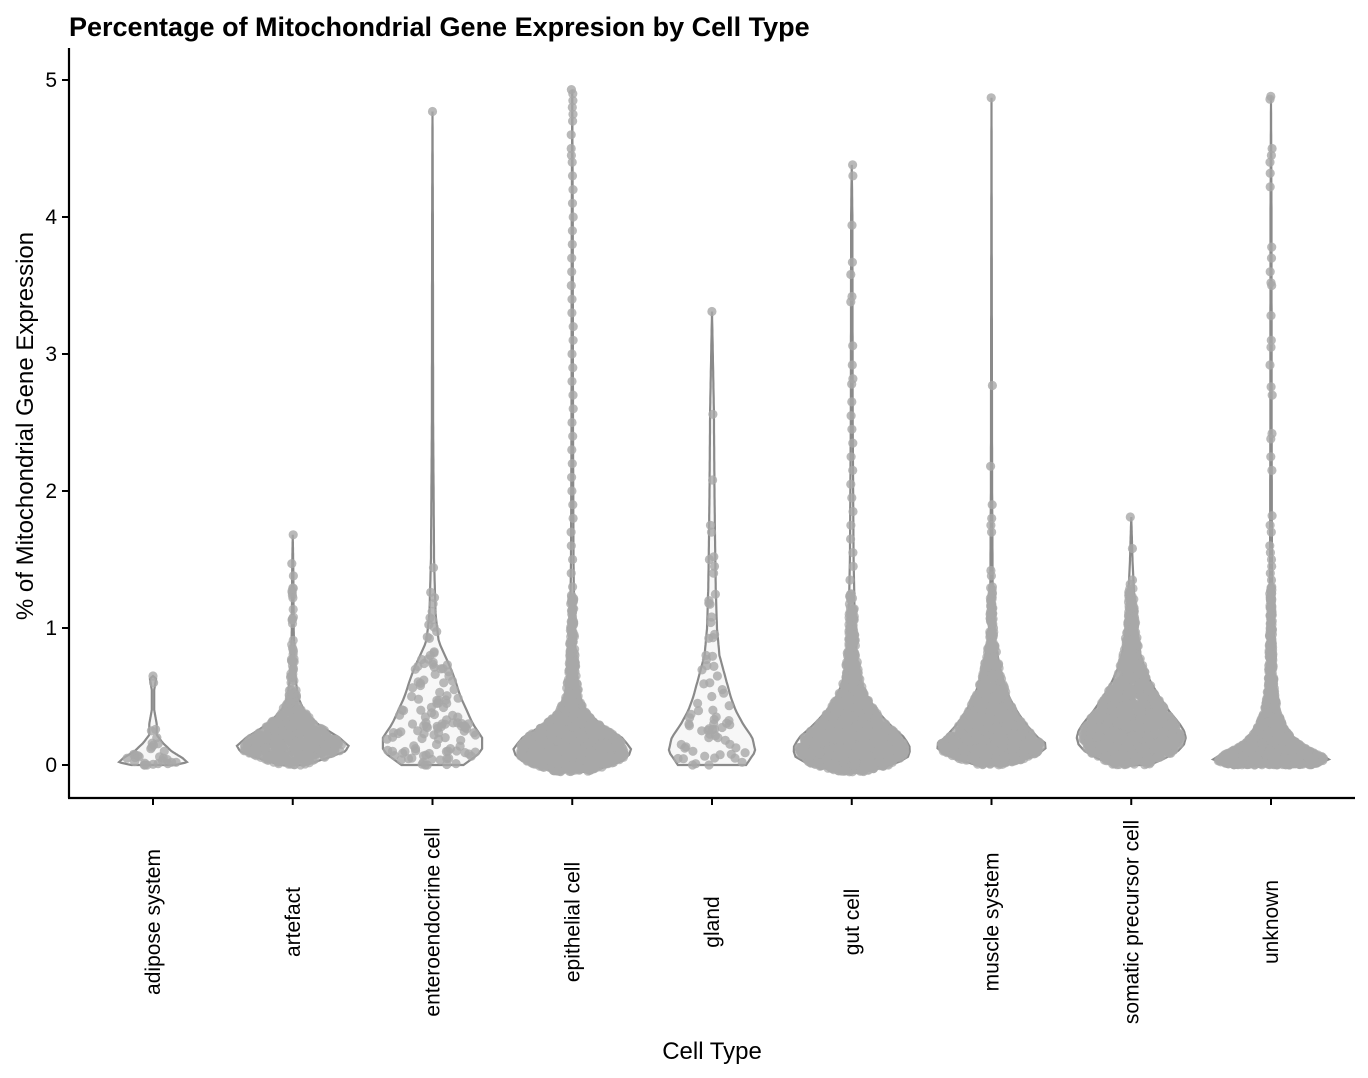 The width and height of the screenshot is (1368, 1078). I want to click on violin-group-artefact, so click(293, 650).